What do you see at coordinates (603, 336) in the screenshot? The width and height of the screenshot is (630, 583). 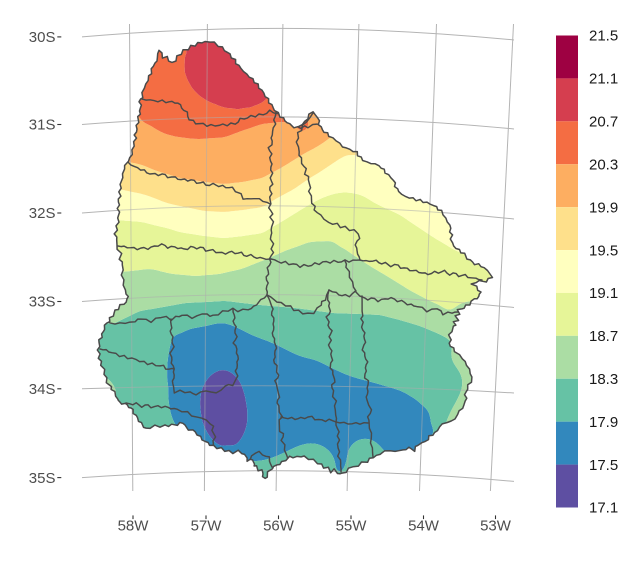 I see `svg-text: 18.7` at bounding box center [603, 336].